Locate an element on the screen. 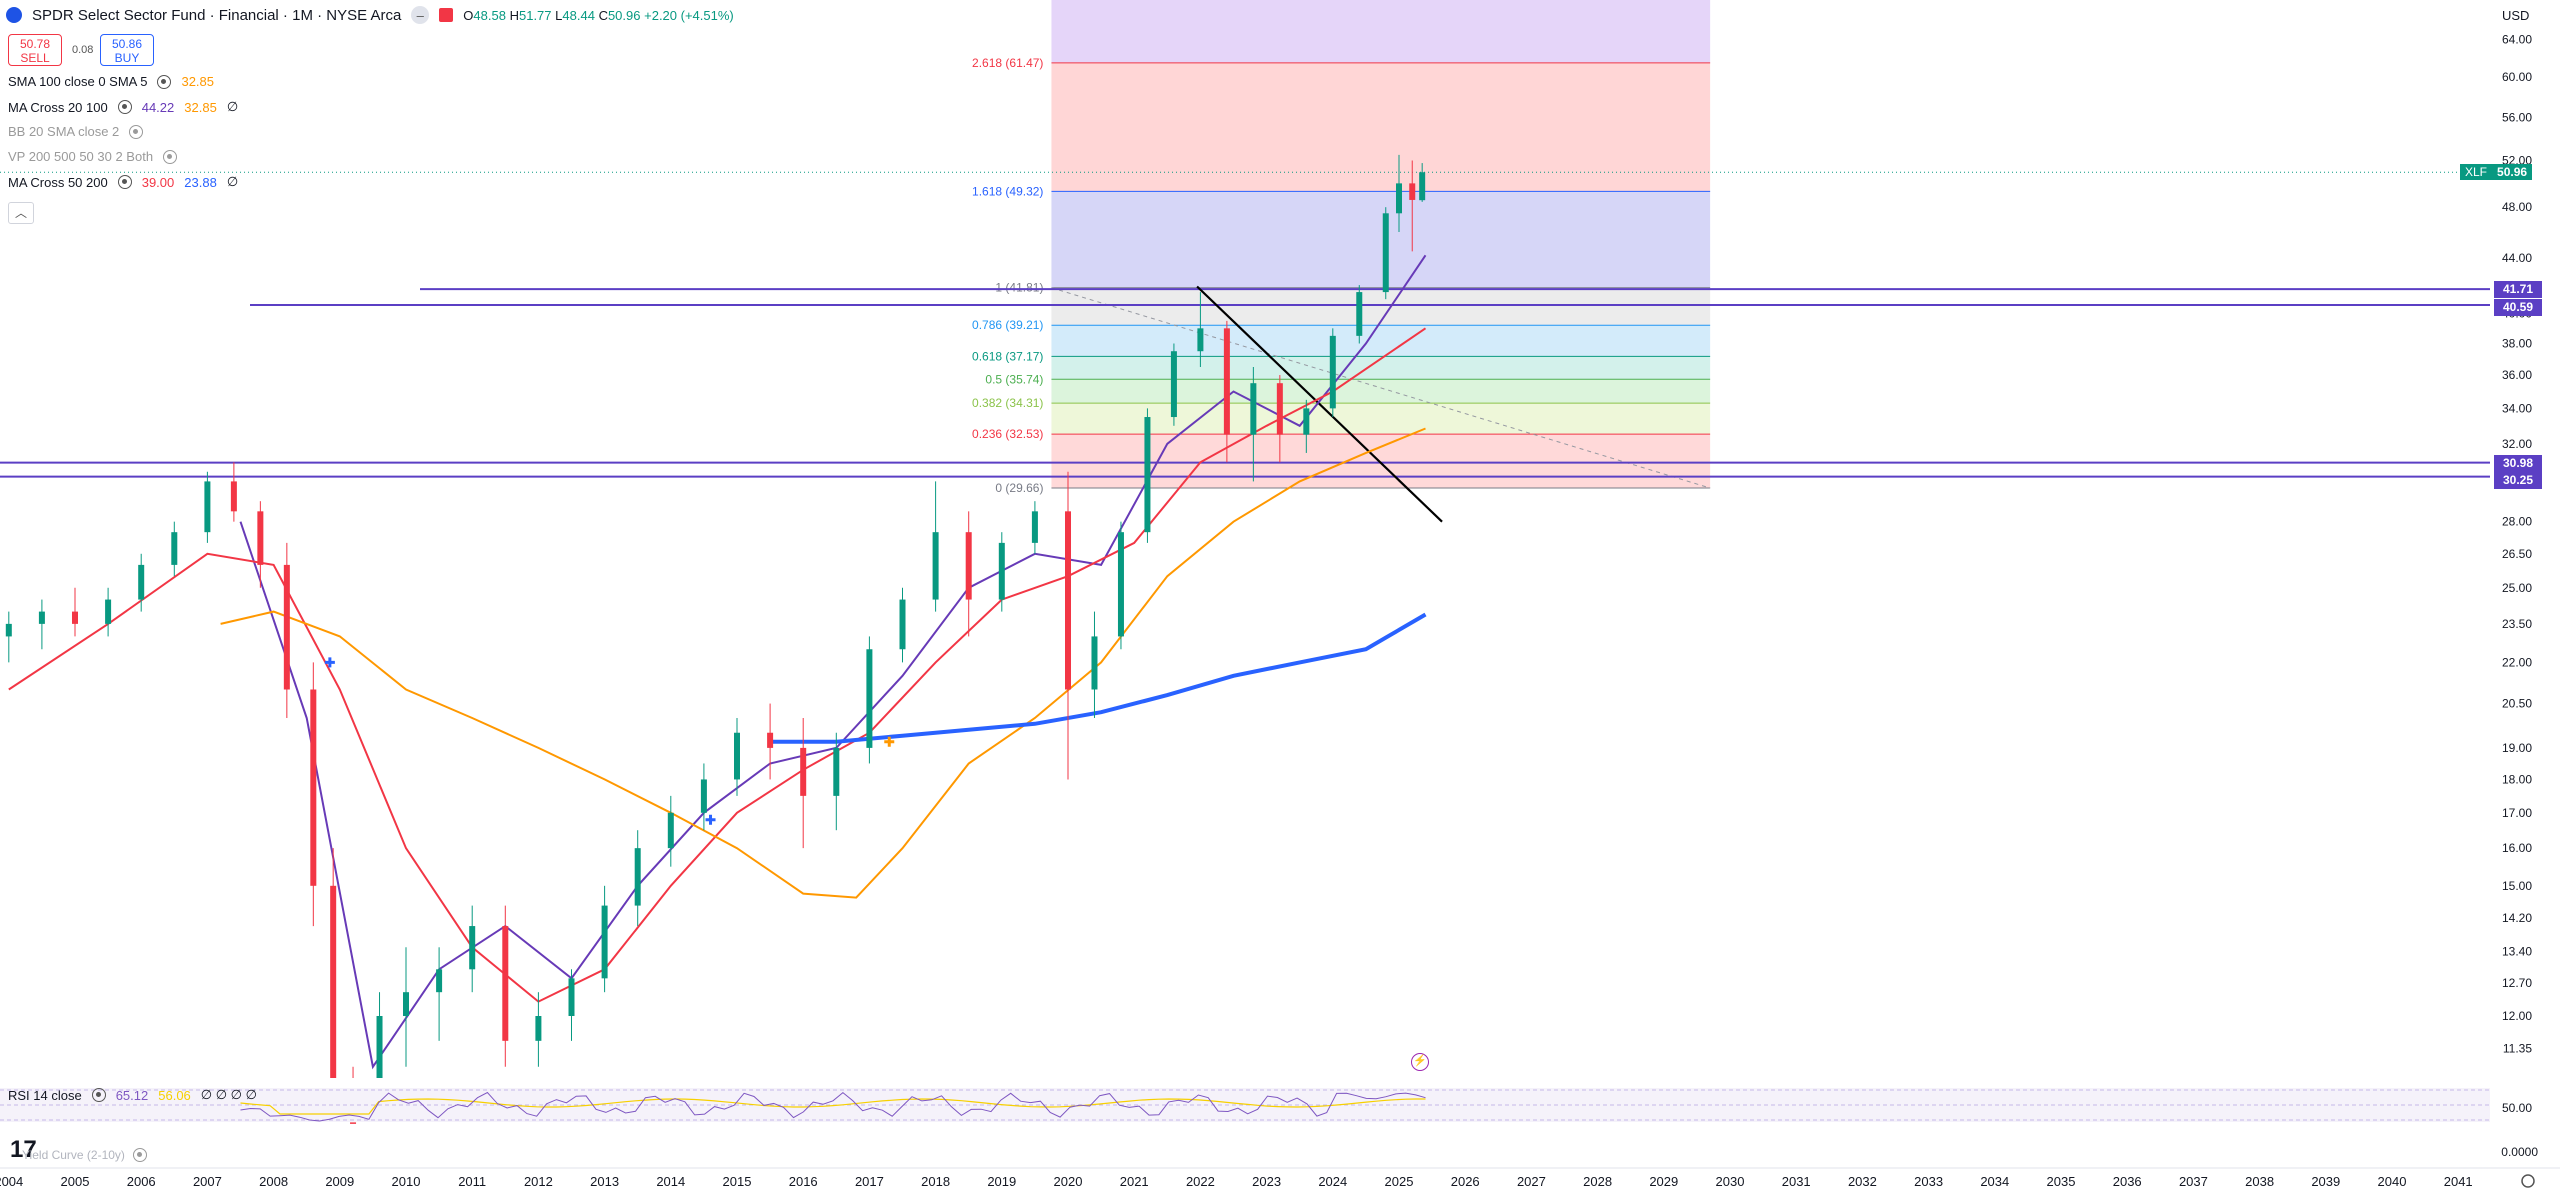 The height and width of the screenshot is (1195, 2560). indicator-row-1: MA Cross 20 100 44.22 32.85 ∅ is located at coordinates (123, 107).